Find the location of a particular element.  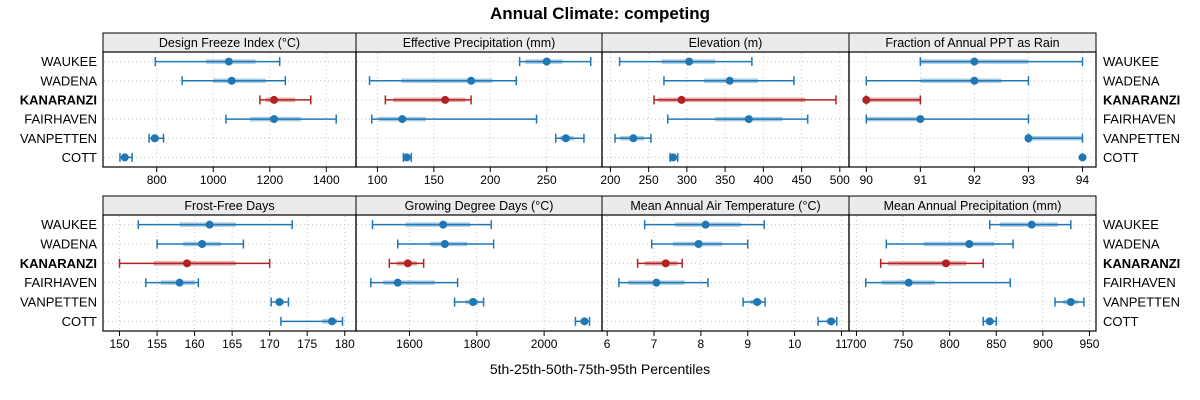

axis-tick-label: 160 is located at coordinates (195, 344).